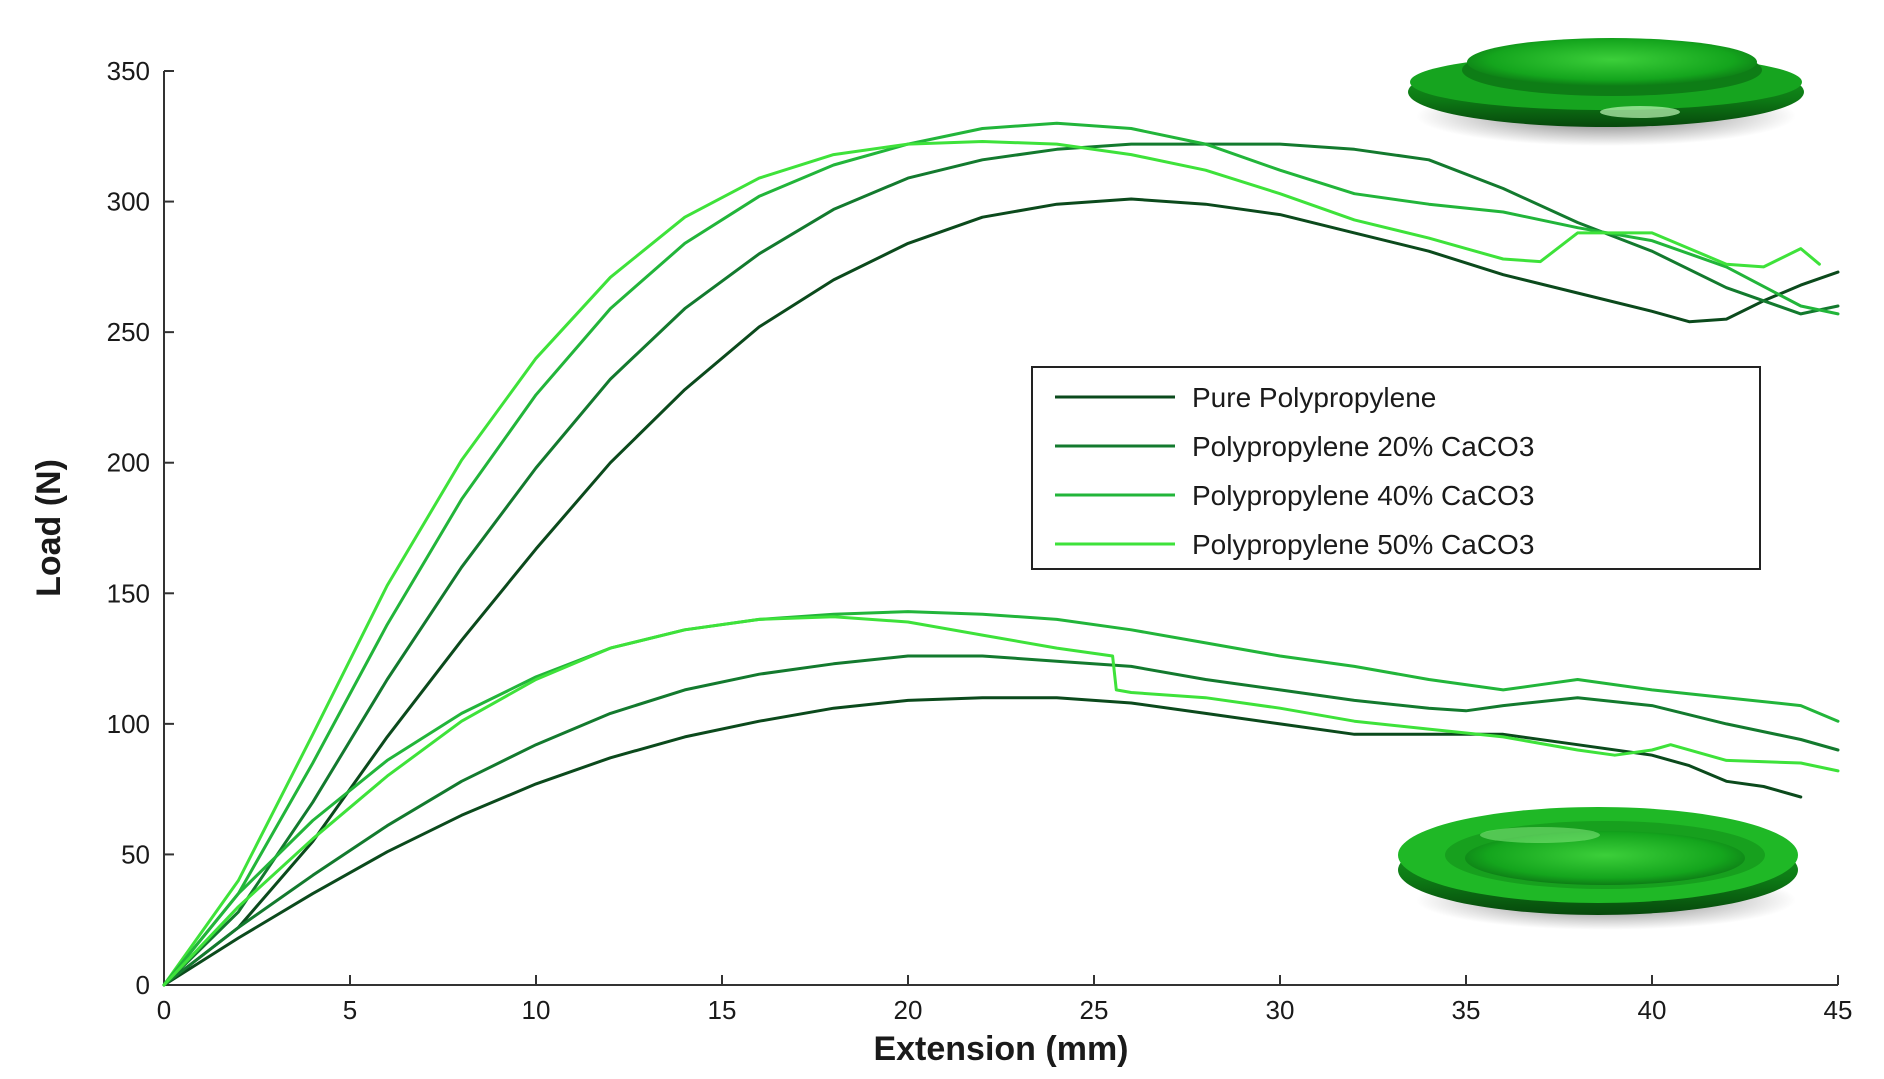 The width and height of the screenshot is (1884, 1079). I want to click on legend-label: Polypropylene 20% CaCO3, so click(1363, 446).